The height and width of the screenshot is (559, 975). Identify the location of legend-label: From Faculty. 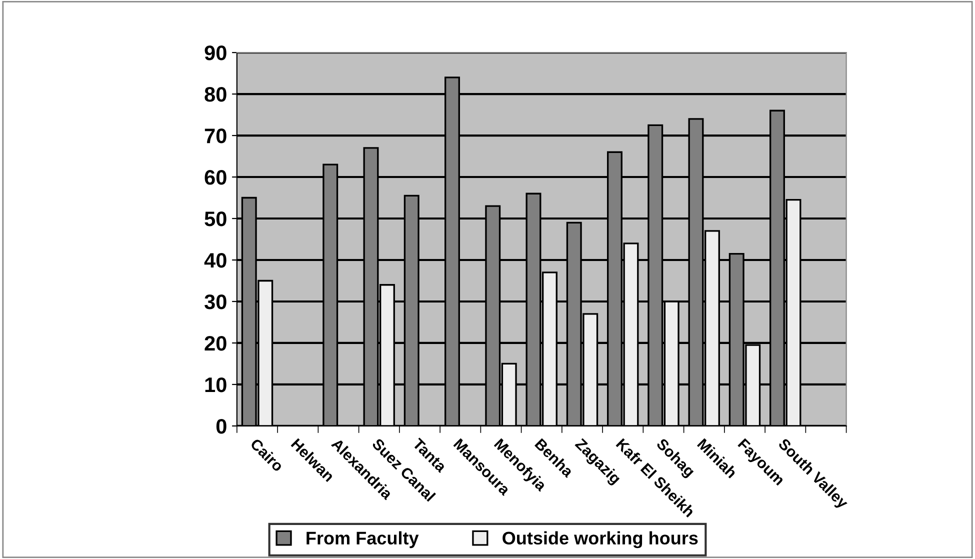
(362, 539).